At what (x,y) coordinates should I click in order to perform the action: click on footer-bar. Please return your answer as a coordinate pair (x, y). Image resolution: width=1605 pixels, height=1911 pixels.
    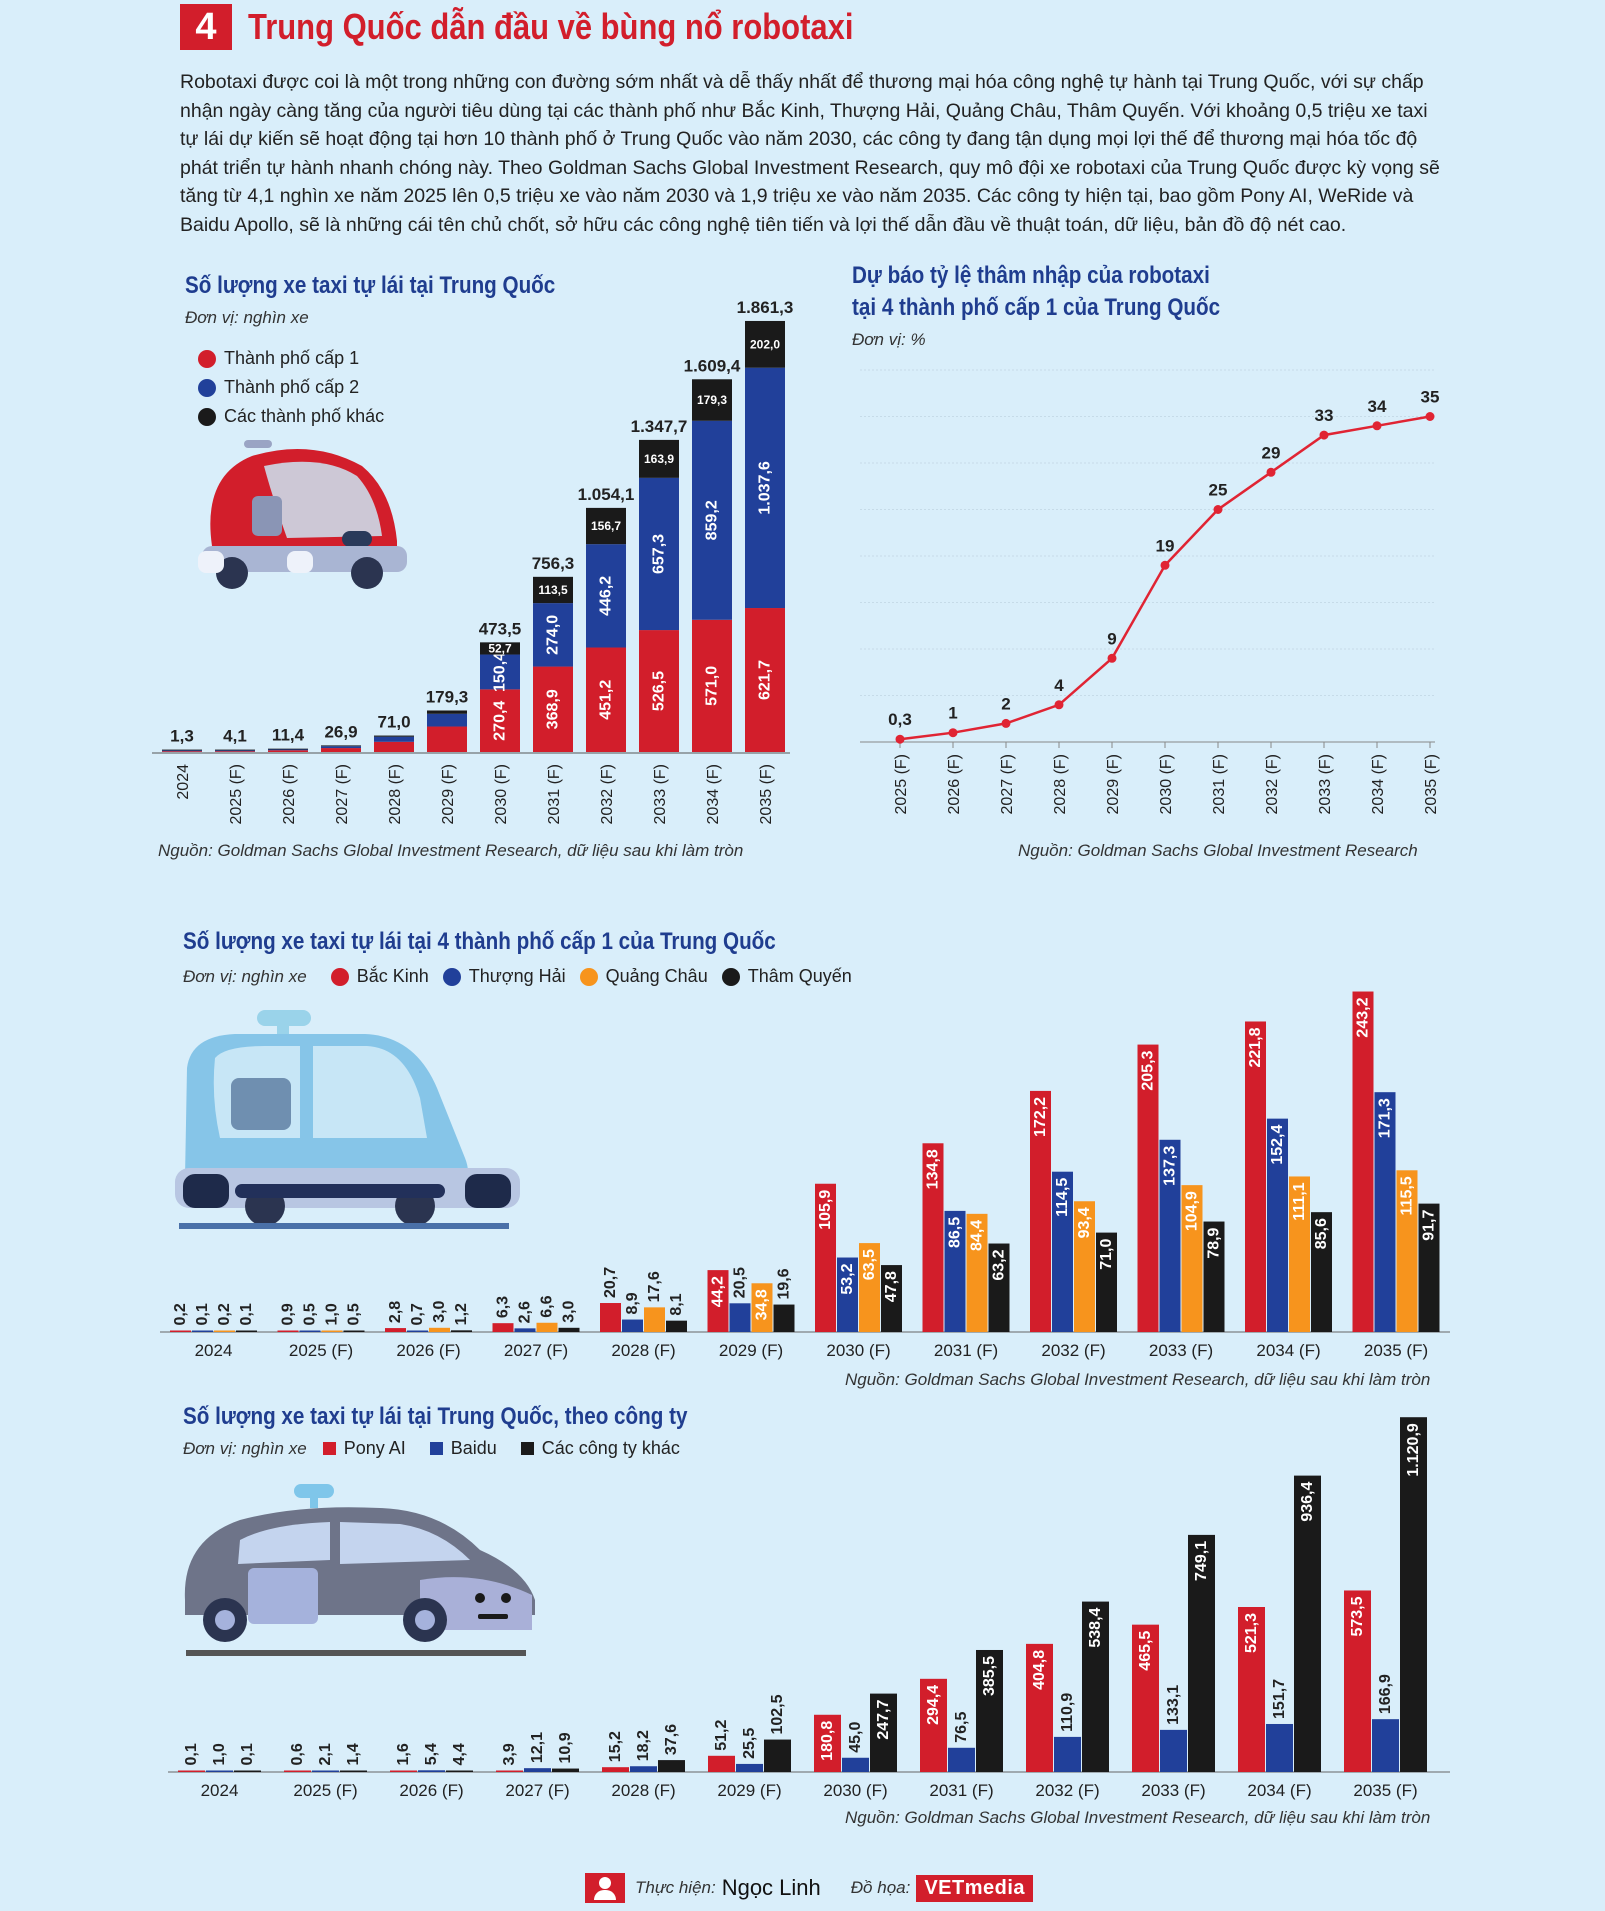
    Looking at the image, I should click on (802, 1883).